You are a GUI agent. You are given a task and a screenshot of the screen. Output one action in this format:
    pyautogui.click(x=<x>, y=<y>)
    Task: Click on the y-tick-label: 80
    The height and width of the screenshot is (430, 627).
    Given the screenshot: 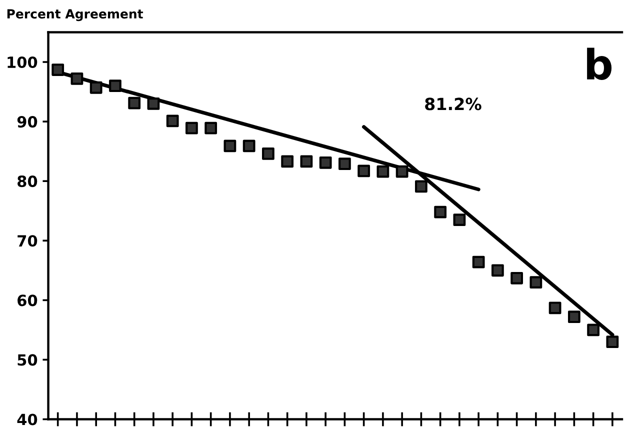 What is the action you would take?
    pyautogui.click(x=28, y=182)
    